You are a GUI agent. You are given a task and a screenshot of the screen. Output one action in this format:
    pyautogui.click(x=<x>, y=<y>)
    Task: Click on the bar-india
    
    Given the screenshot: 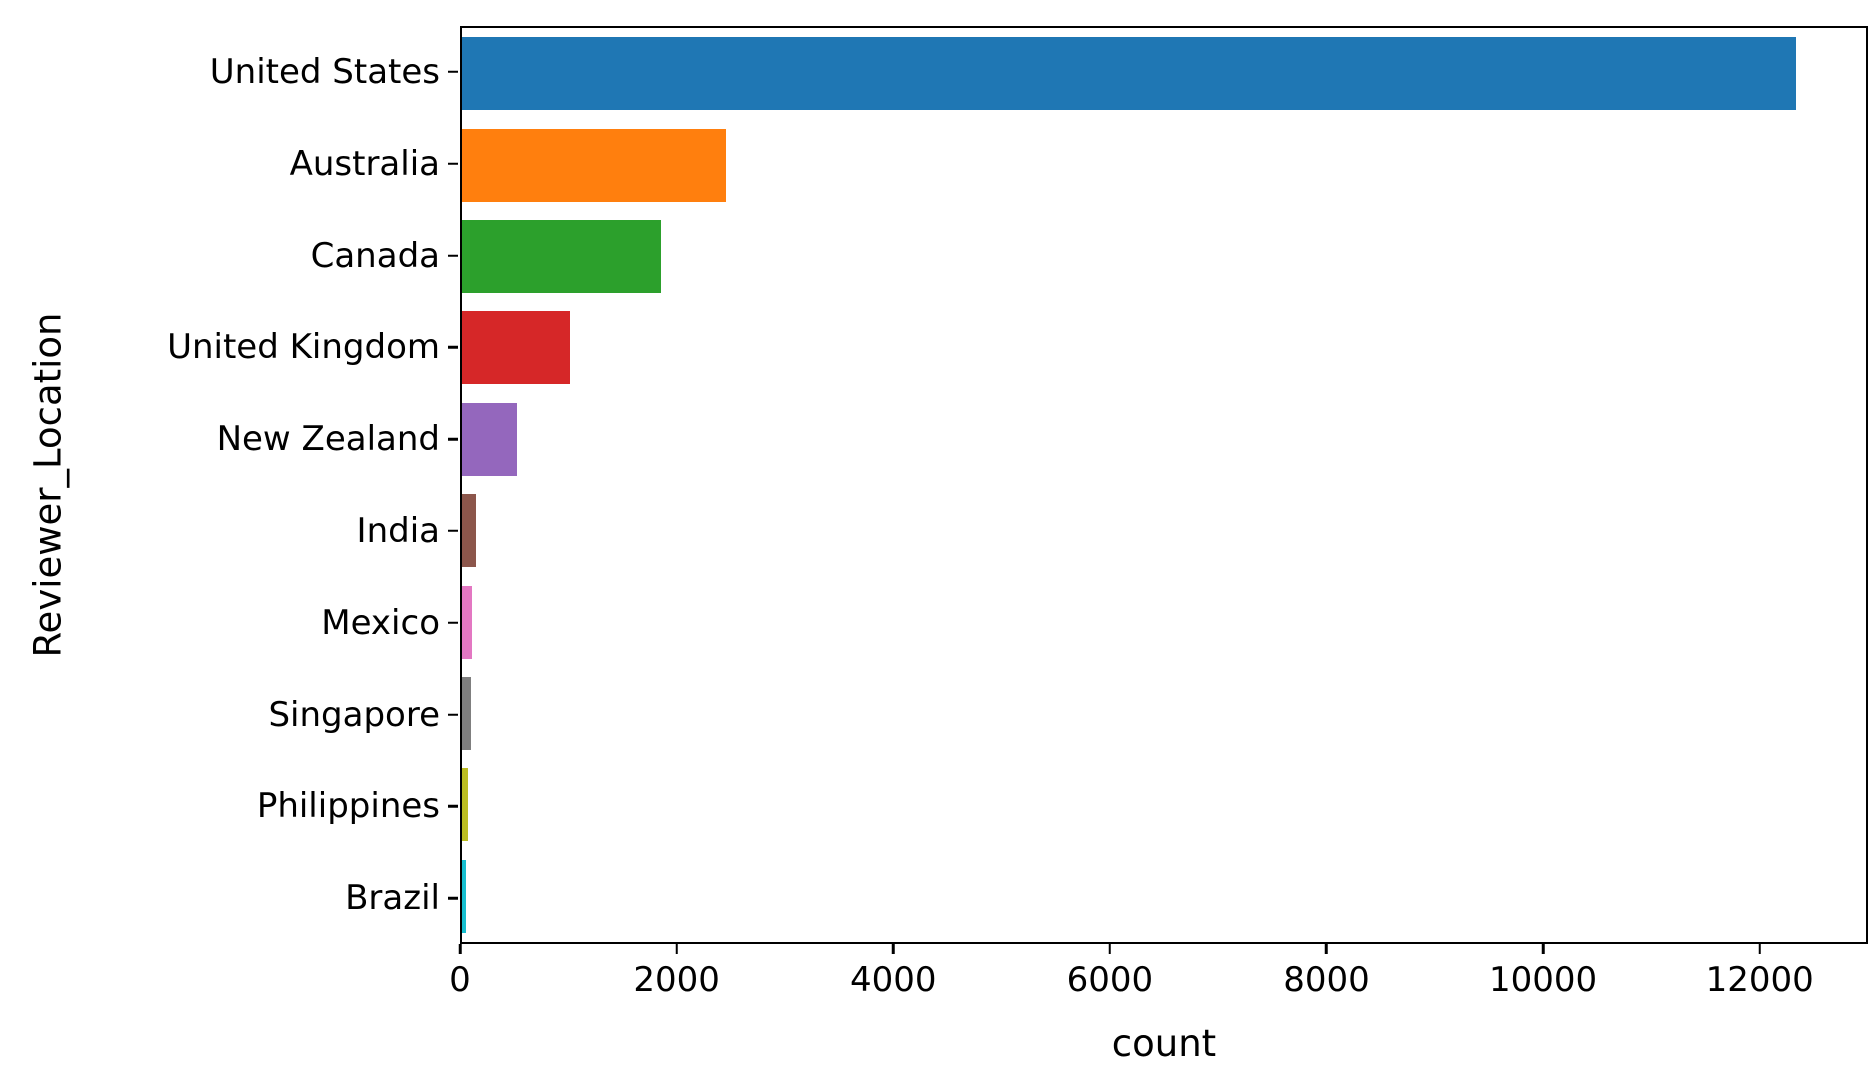 What is the action you would take?
    pyautogui.click(x=469, y=531)
    